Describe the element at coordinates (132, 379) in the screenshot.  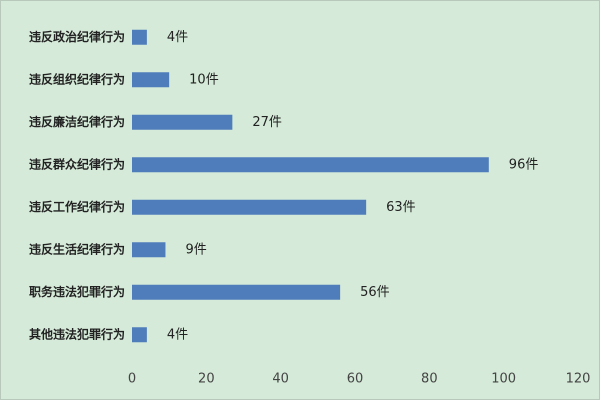
I see `x-tick-label: 0` at that location.